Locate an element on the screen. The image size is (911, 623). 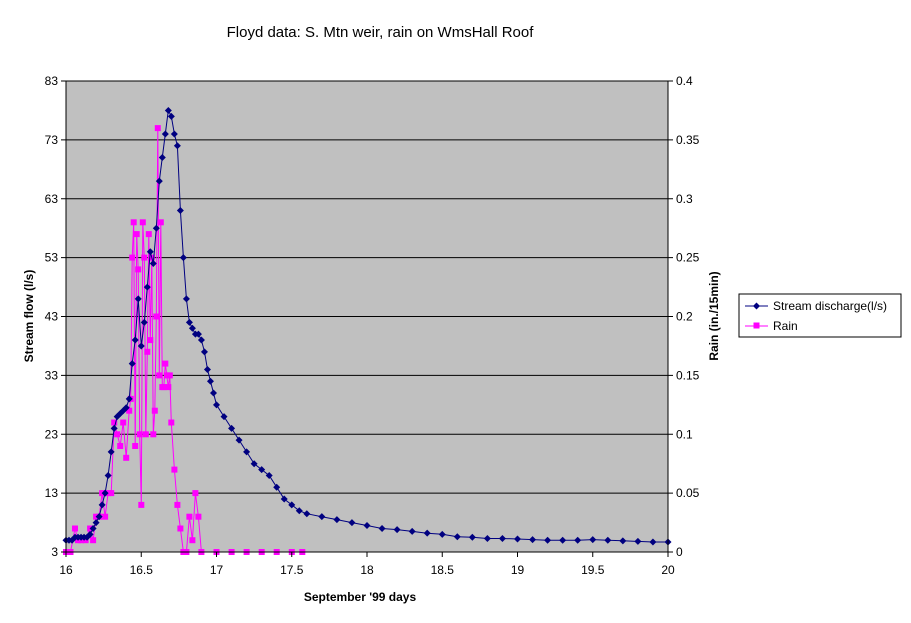
y2-tick-label: 0.35 is located at coordinates (688, 140).